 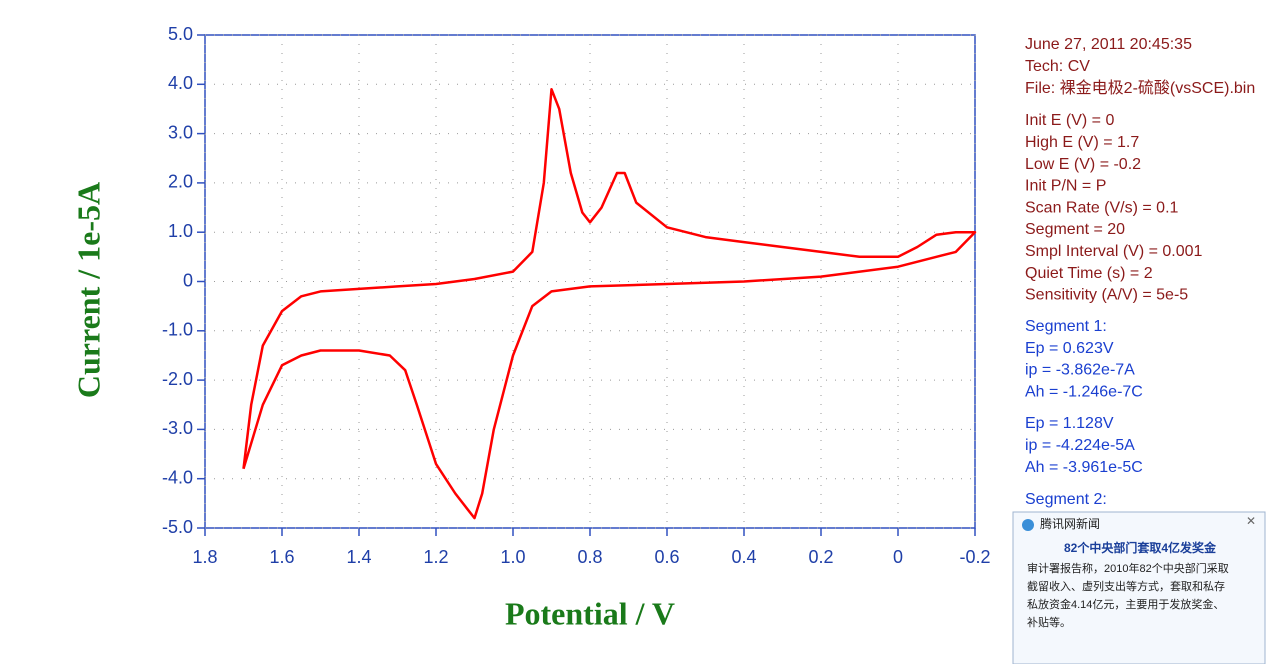 What do you see at coordinates (1089, 273) in the screenshot?
I see `info-text: Quiet Time (s) = 2` at bounding box center [1089, 273].